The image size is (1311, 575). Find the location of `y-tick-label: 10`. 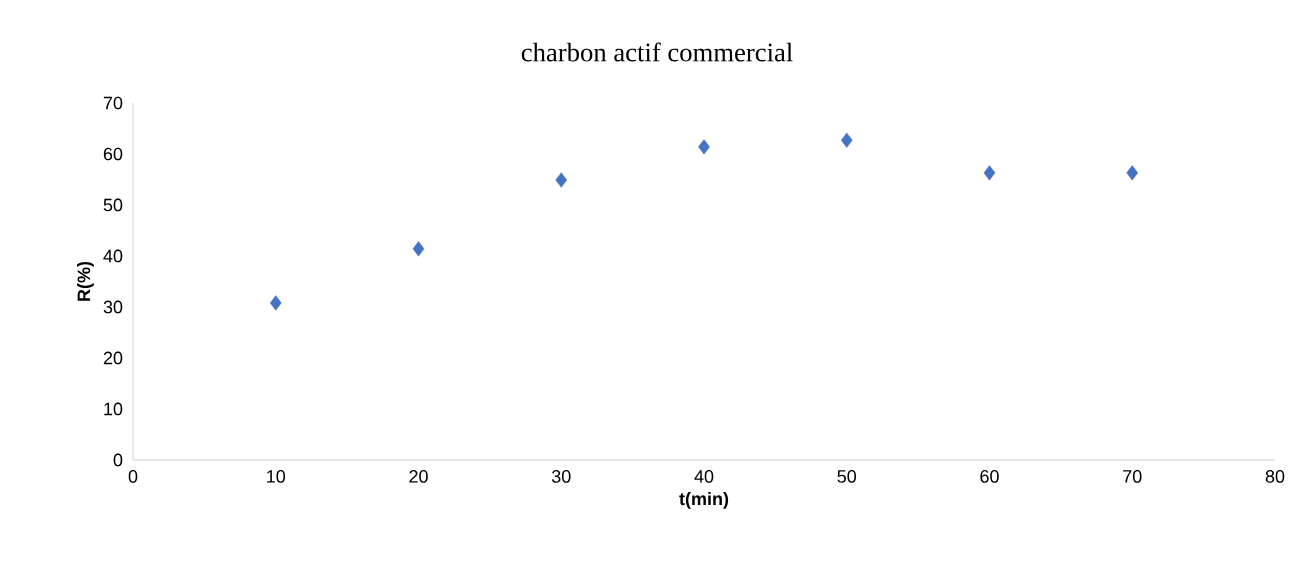

y-tick-label: 10 is located at coordinates (113, 409).